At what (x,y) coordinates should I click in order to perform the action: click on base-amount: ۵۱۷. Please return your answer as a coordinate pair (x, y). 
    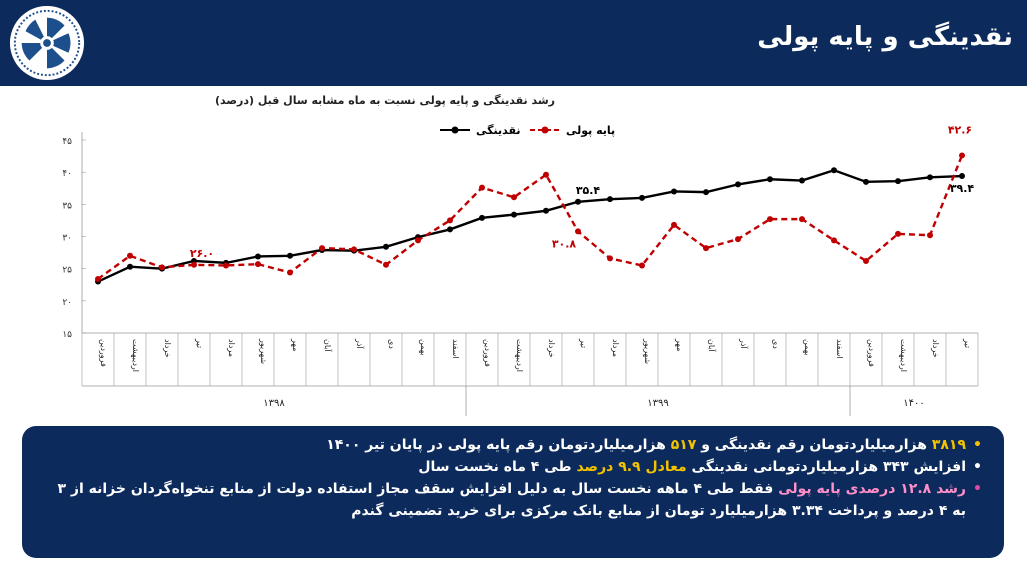
    Looking at the image, I should click on (683, 445).